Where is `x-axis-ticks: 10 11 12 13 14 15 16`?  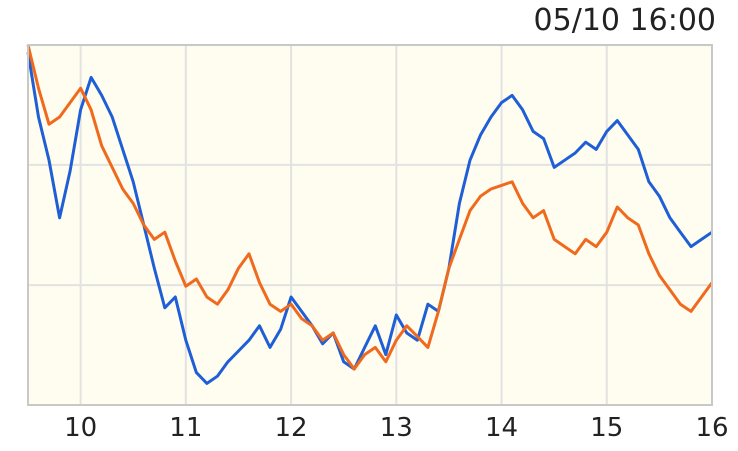 x-axis-ticks: 10 11 12 13 14 15 16 is located at coordinates (396, 428).